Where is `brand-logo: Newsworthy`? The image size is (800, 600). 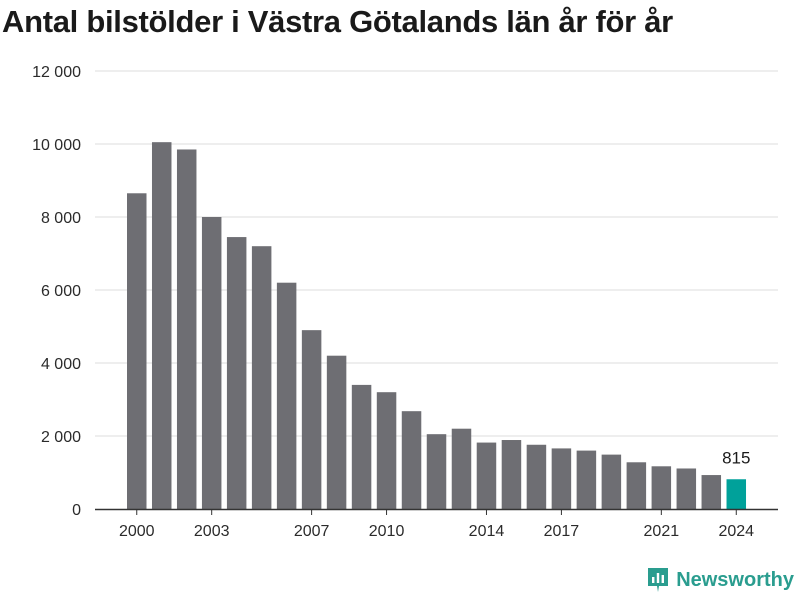 brand-logo: Newsworthy is located at coordinates (720, 580).